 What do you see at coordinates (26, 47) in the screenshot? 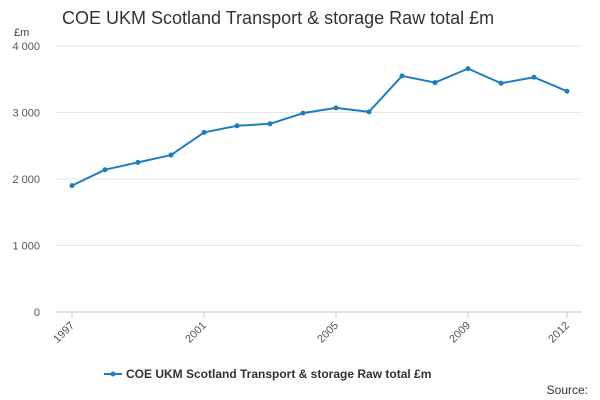
I see `y-tick-label: 4 000` at bounding box center [26, 47].